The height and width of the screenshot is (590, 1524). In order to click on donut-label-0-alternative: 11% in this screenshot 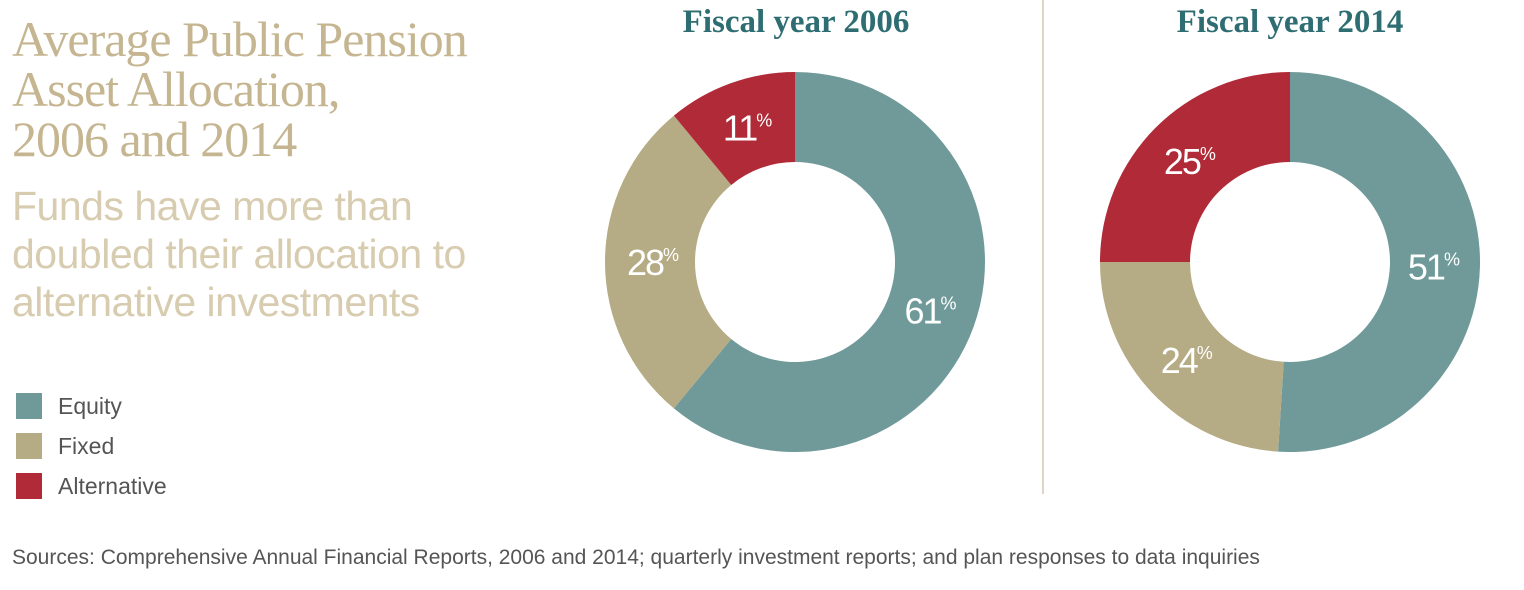, I will do `click(747, 127)`.